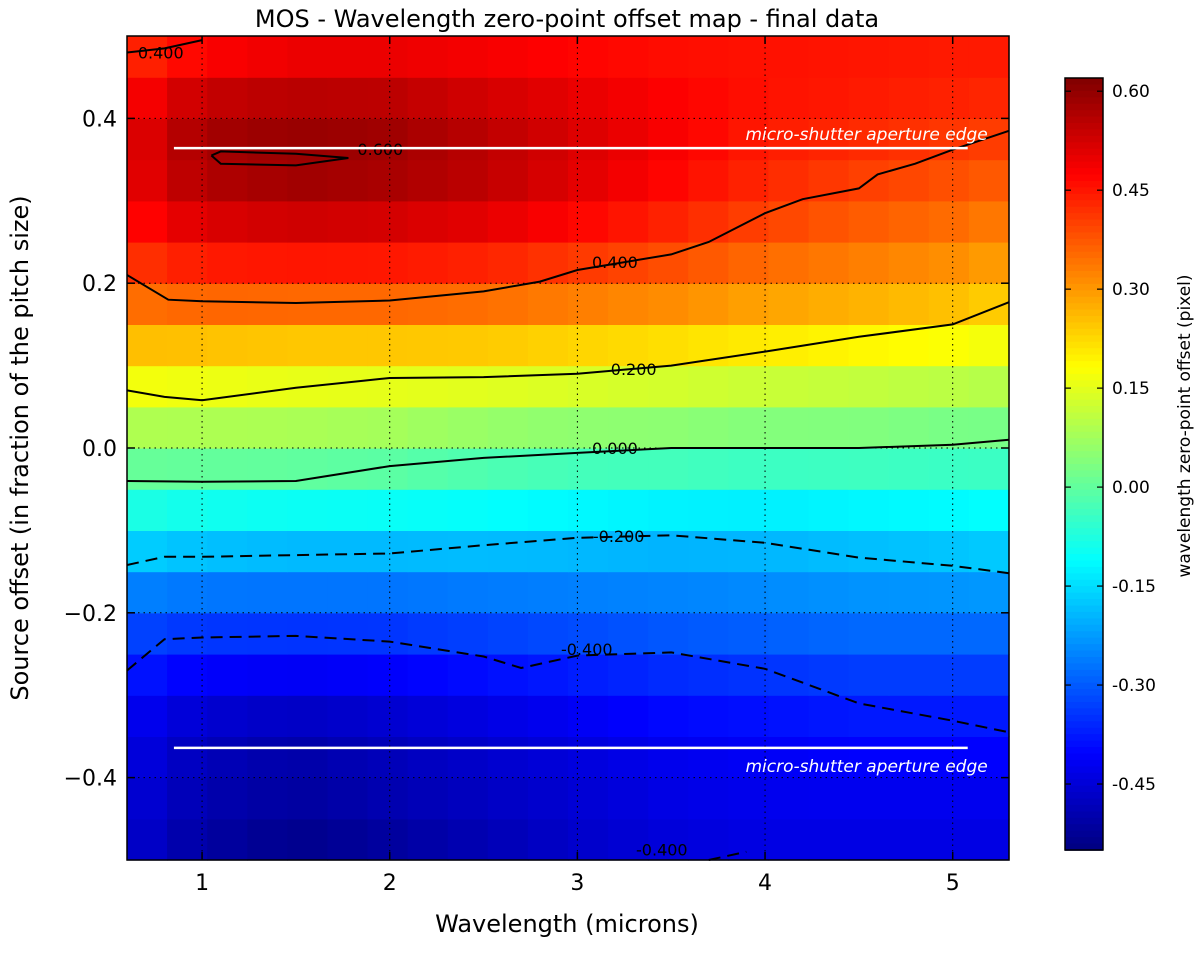  Describe the element at coordinates (90, 779) in the screenshot. I see `y-tick-label: −0.4` at that location.